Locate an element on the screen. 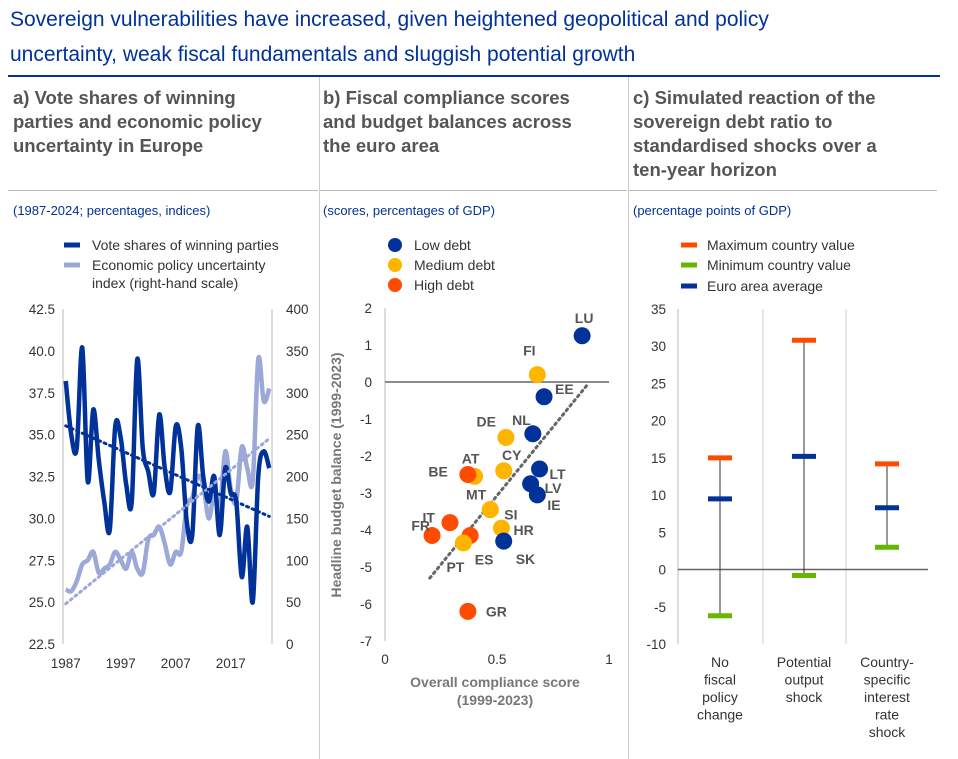 Image resolution: width=958 pixels, height=759 pixels. panel-a-x-tick-label: 1997 is located at coordinates (121, 663).